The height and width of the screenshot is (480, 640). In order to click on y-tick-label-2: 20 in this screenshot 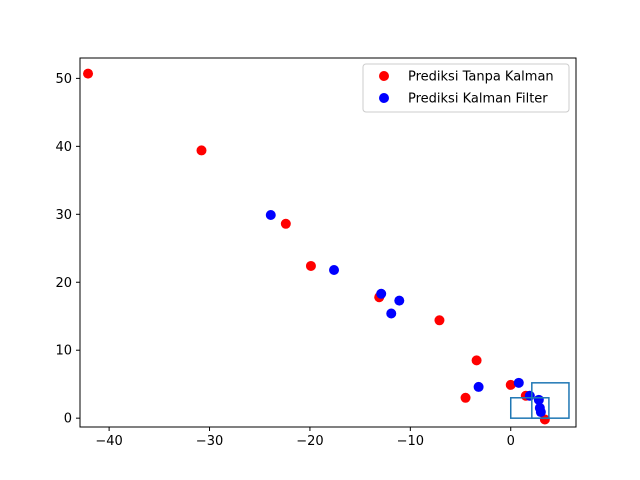, I will do `click(63, 283)`.